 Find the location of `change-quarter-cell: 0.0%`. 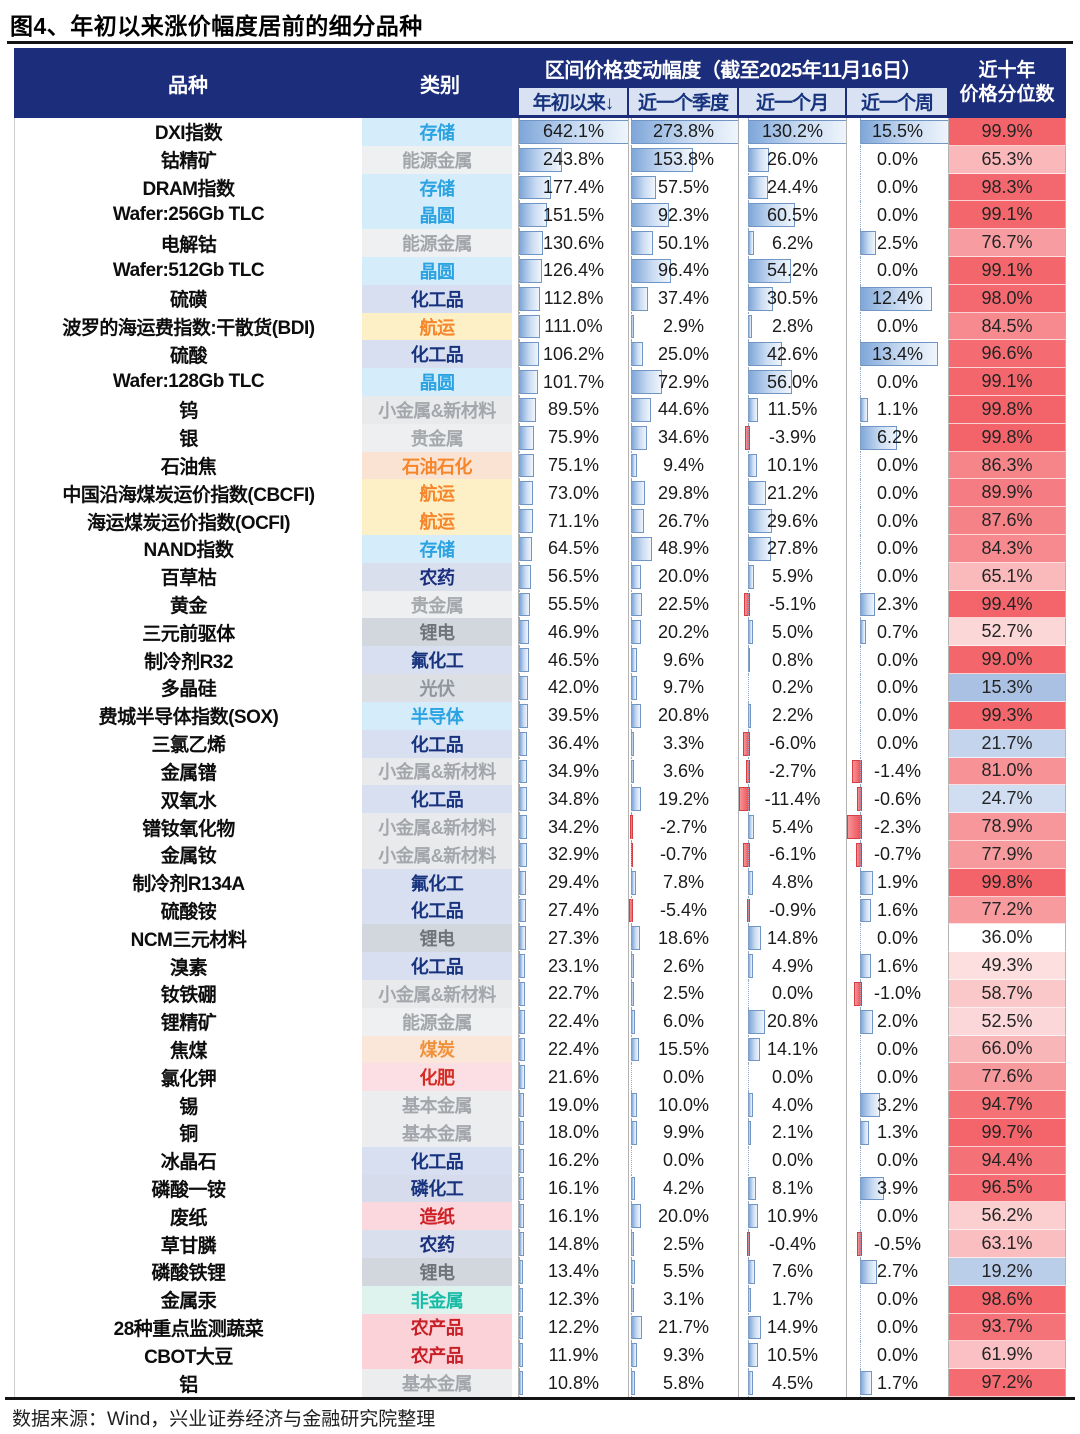

change-quarter-cell: 0.0% is located at coordinates (683, 1077).